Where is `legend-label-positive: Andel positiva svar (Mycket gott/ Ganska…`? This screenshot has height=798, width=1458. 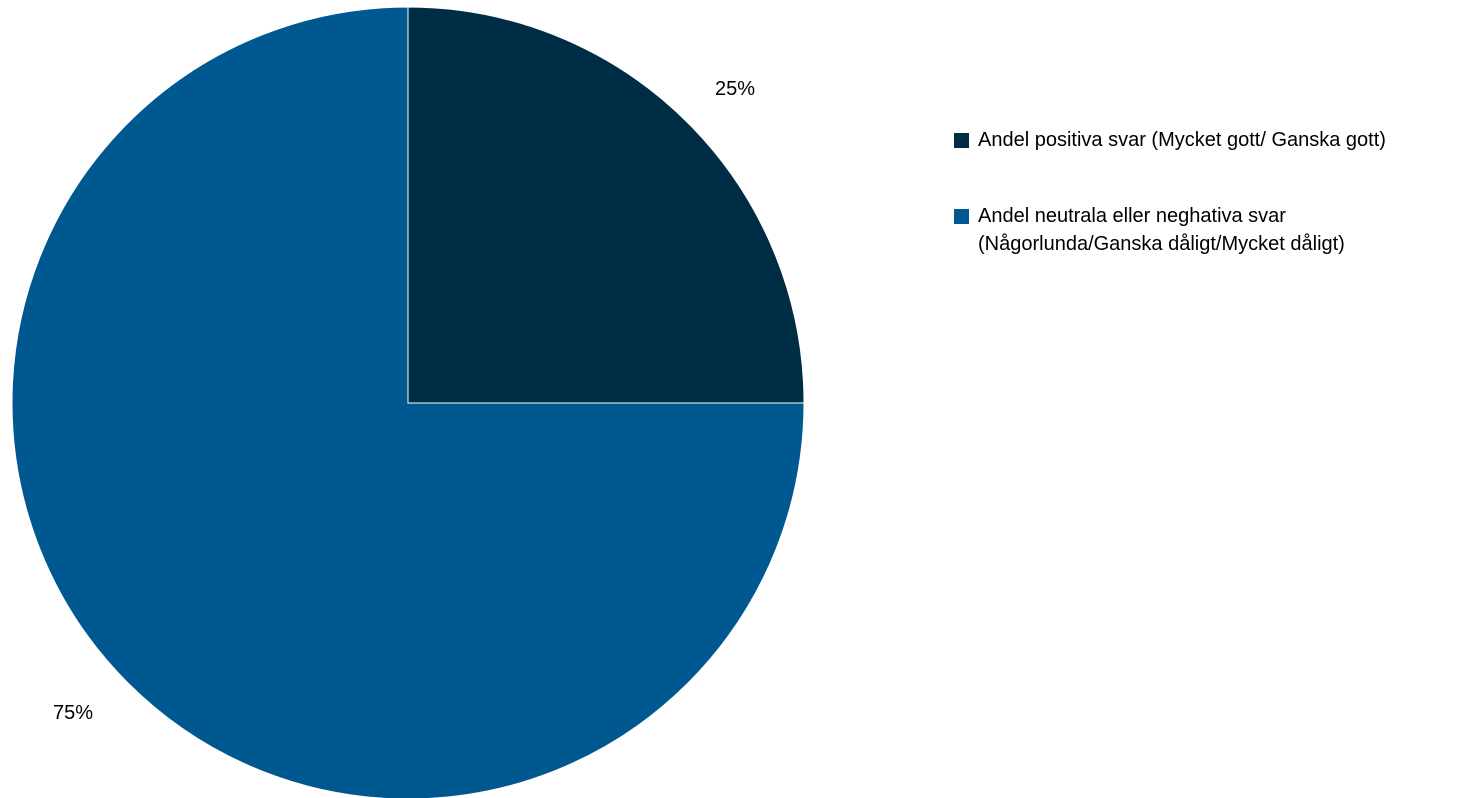 legend-label-positive: Andel positiva svar (Mycket gott/ Ganska… is located at coordinates (1182, 140).